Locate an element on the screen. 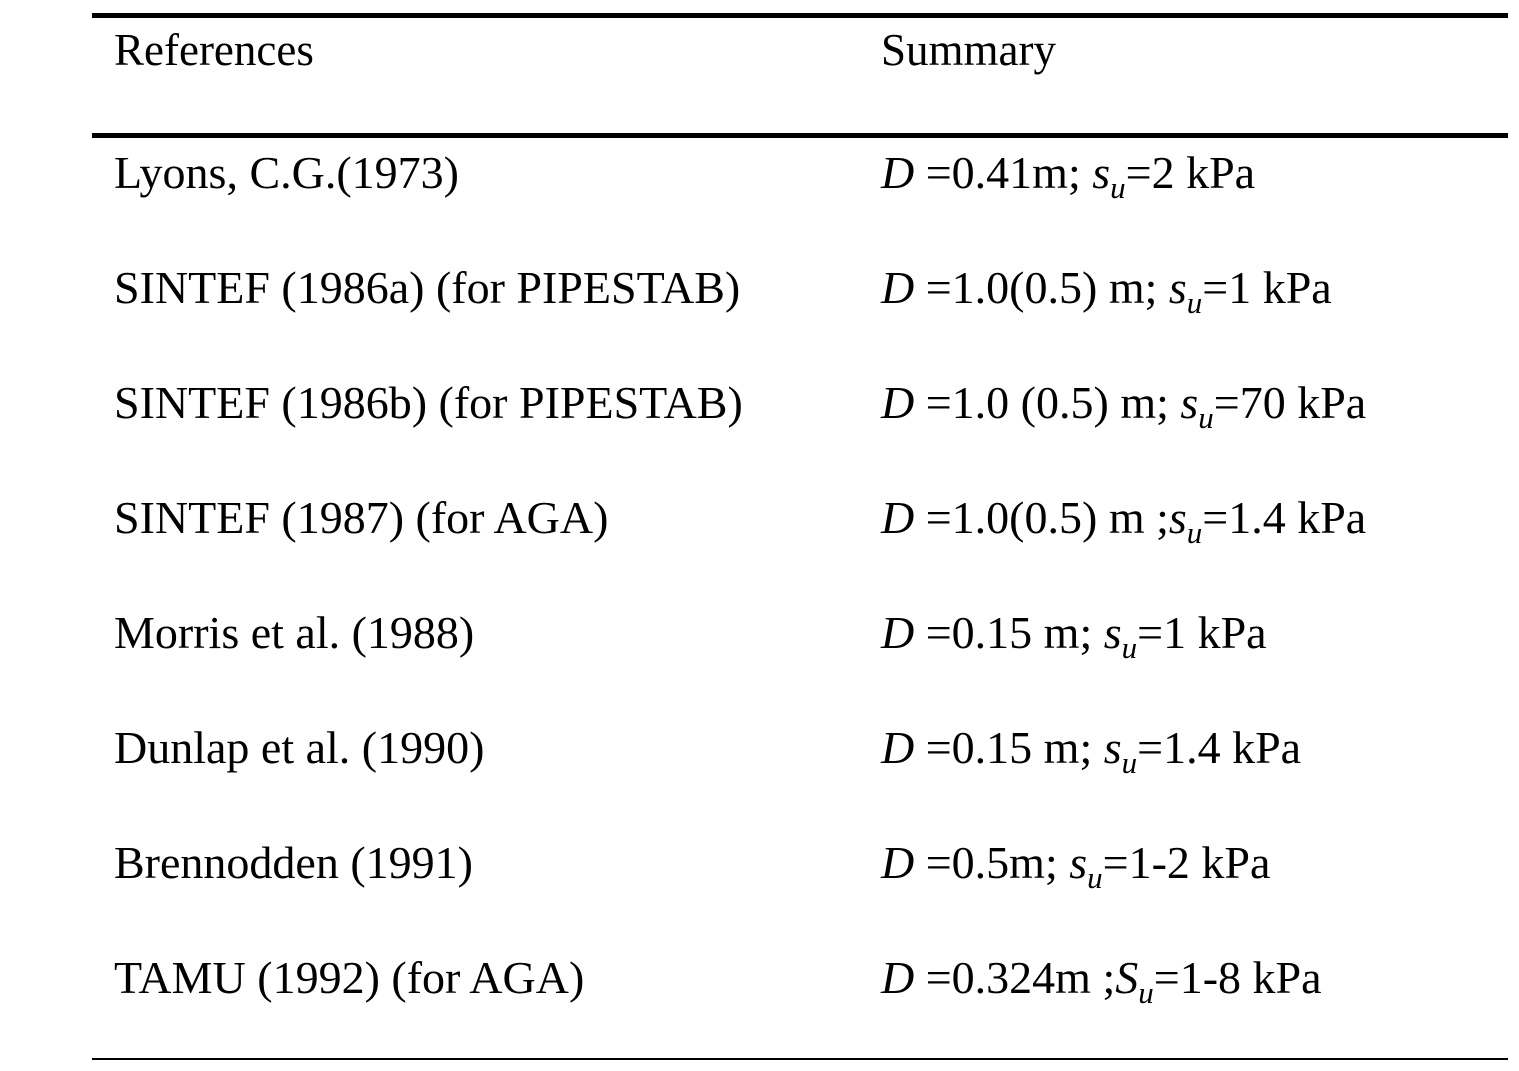  reference-cell: SINTEF (1987) (for AGA) is located at coordinates (361, 517).